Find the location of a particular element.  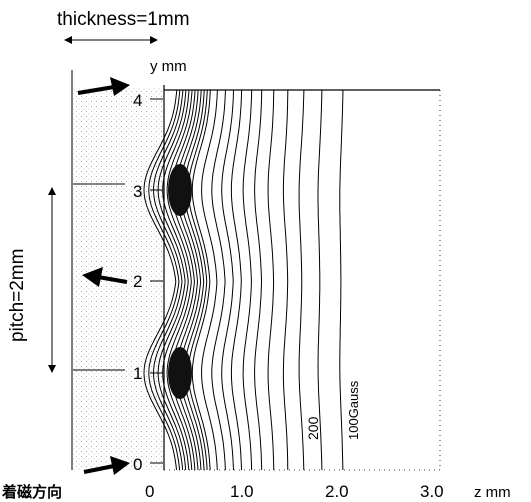

z-tick-0: 0 is located at coordinates (149, 491).